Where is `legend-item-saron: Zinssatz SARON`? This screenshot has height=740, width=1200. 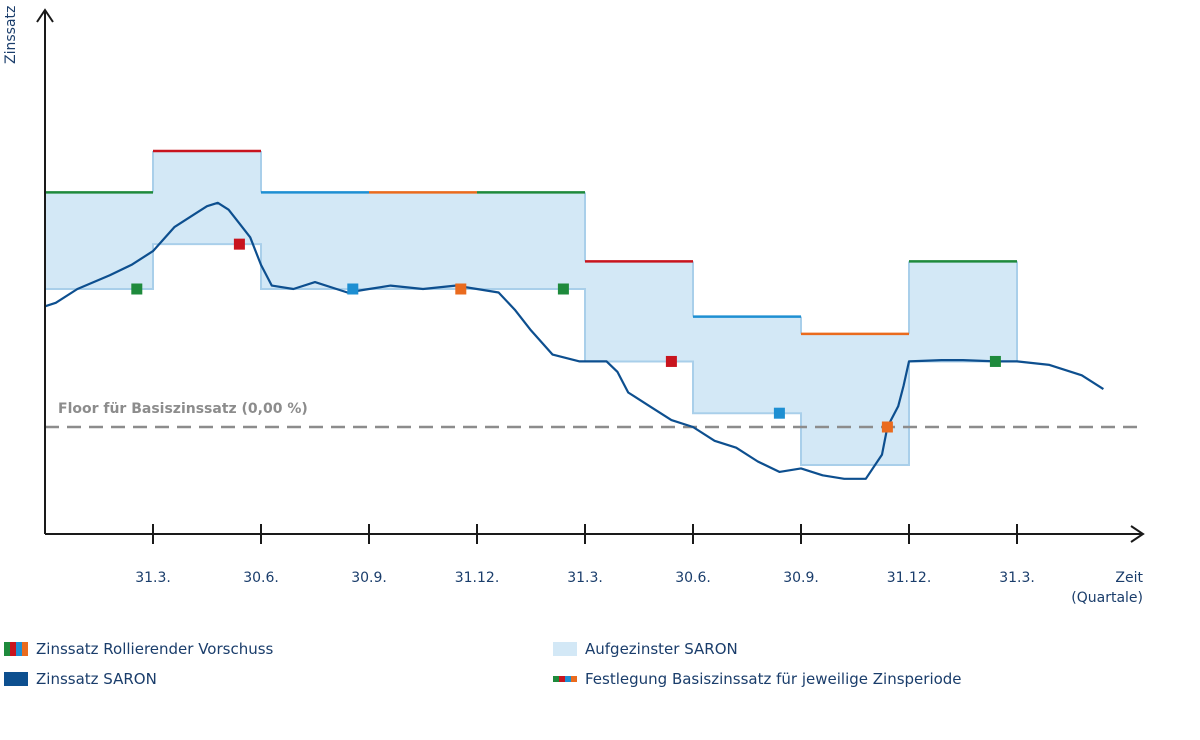 legend-item-saron: Zinssatz SARON is located at coordinates (80, 679).